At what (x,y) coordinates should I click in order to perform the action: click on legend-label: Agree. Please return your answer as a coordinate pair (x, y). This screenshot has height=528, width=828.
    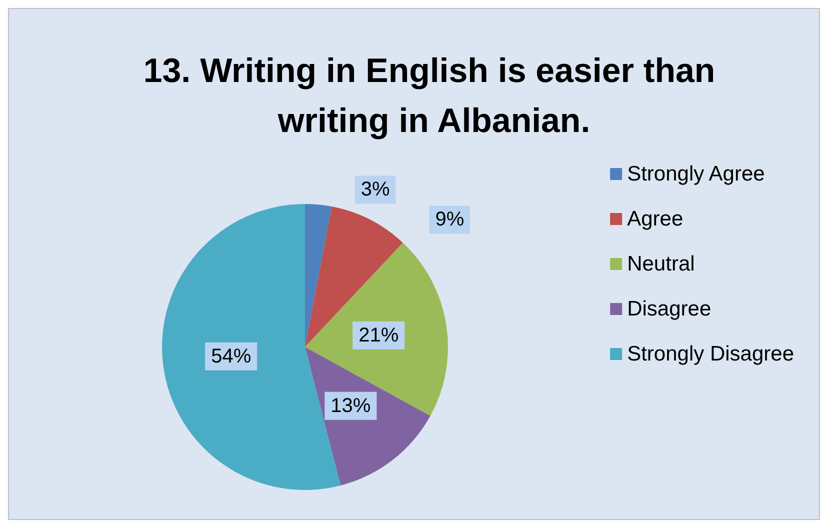
    Looking at the image, I should click on (655, 219).